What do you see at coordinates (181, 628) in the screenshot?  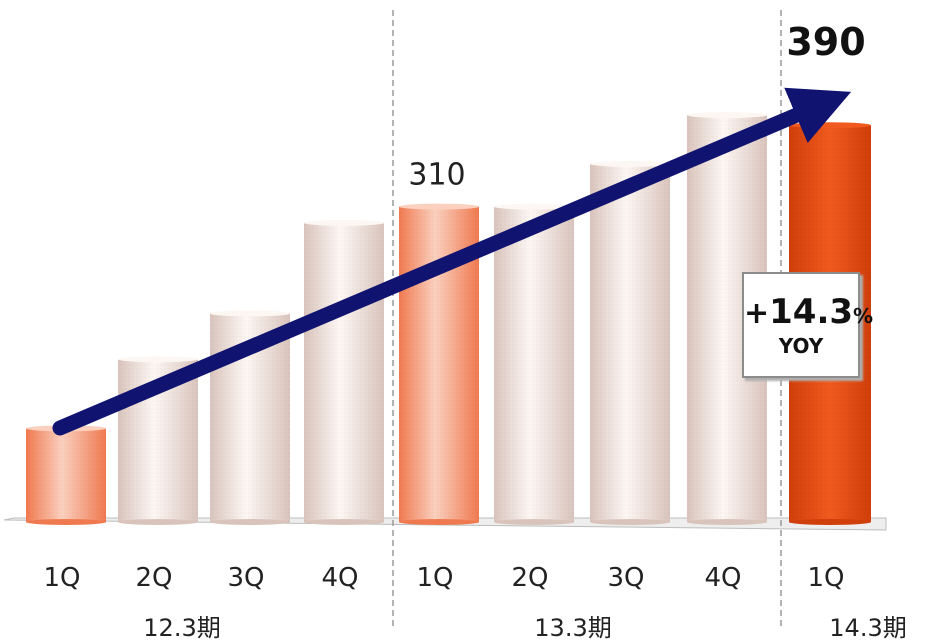 I see `group-label: 12.3期` at bounding box center [181, 628].